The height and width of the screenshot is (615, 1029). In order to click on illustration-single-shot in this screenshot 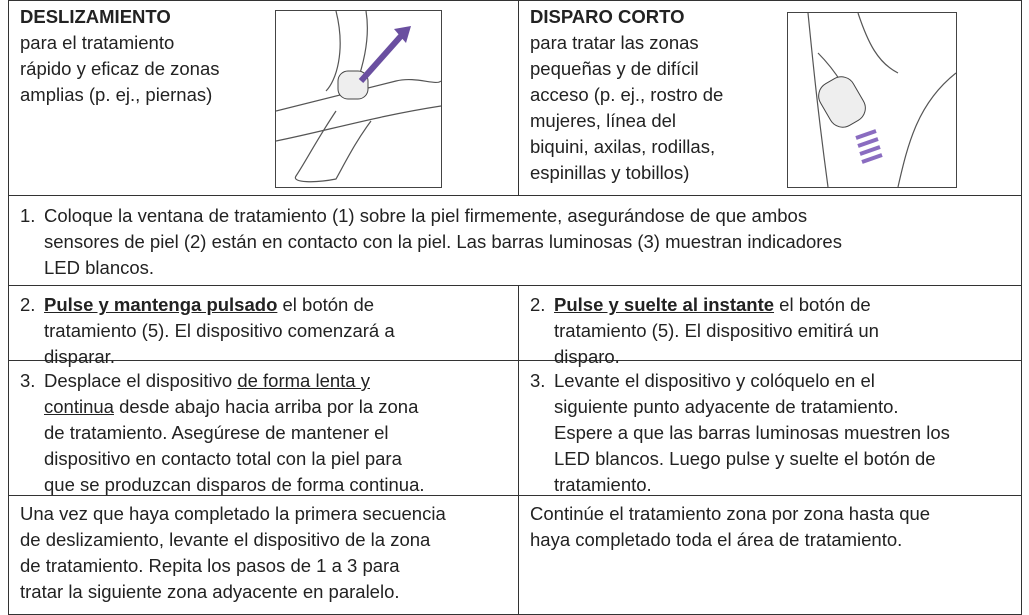, I will do `click(872, 100)`.